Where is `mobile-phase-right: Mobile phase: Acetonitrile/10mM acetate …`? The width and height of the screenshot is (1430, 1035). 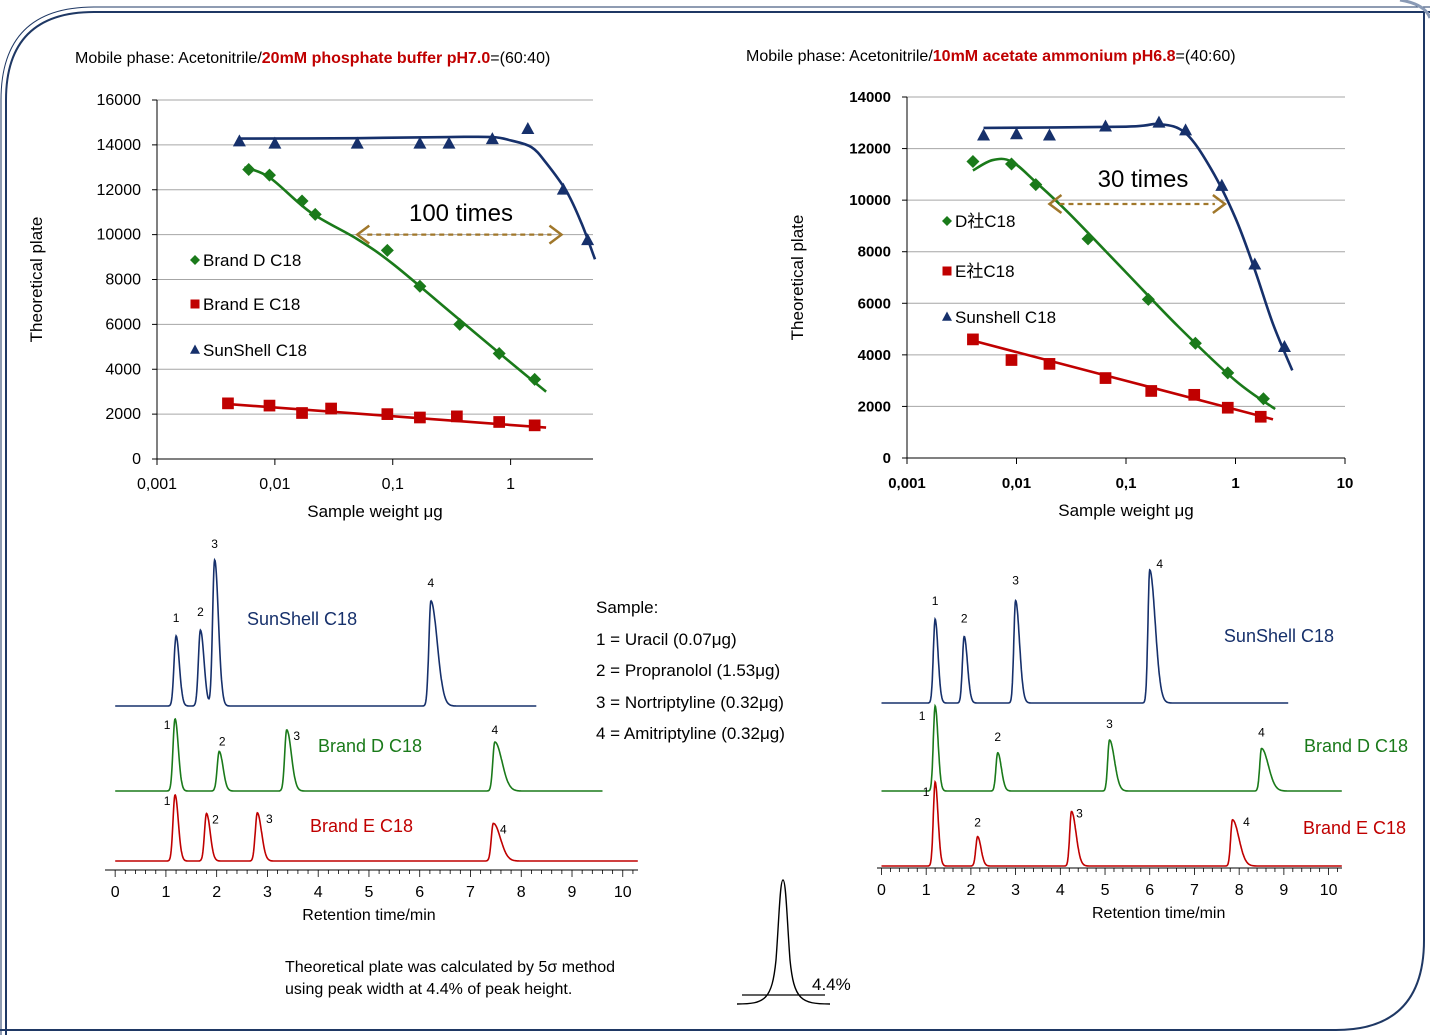 mobile-phase-right: Mobile phase: Acetonitrile/10mM acetate … is located at coordinates (991, 57).